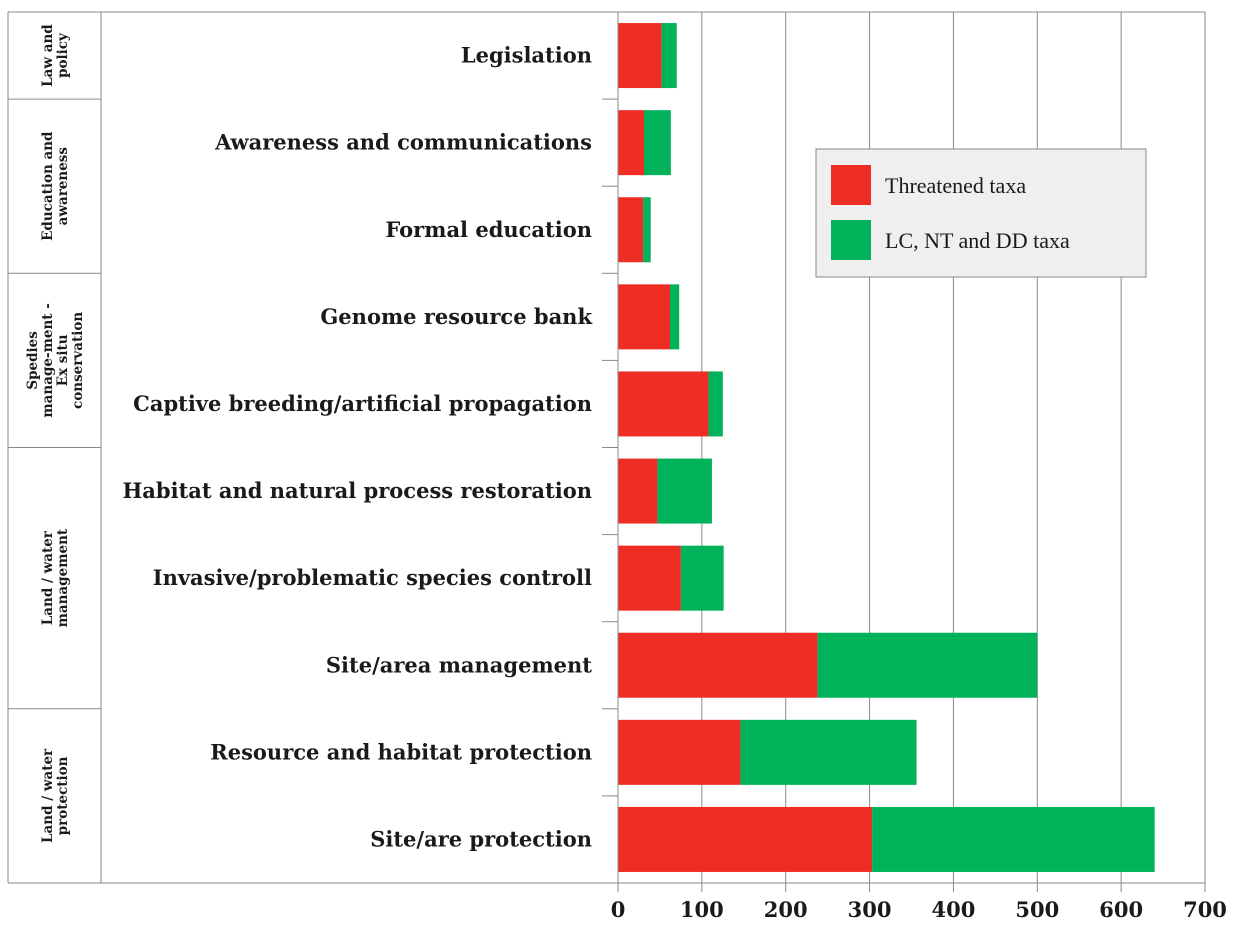 The width and height of the screenshot is (1236, 928). I want to click on category-label-site-are-protection: Site/are protection, so click(481, 838).